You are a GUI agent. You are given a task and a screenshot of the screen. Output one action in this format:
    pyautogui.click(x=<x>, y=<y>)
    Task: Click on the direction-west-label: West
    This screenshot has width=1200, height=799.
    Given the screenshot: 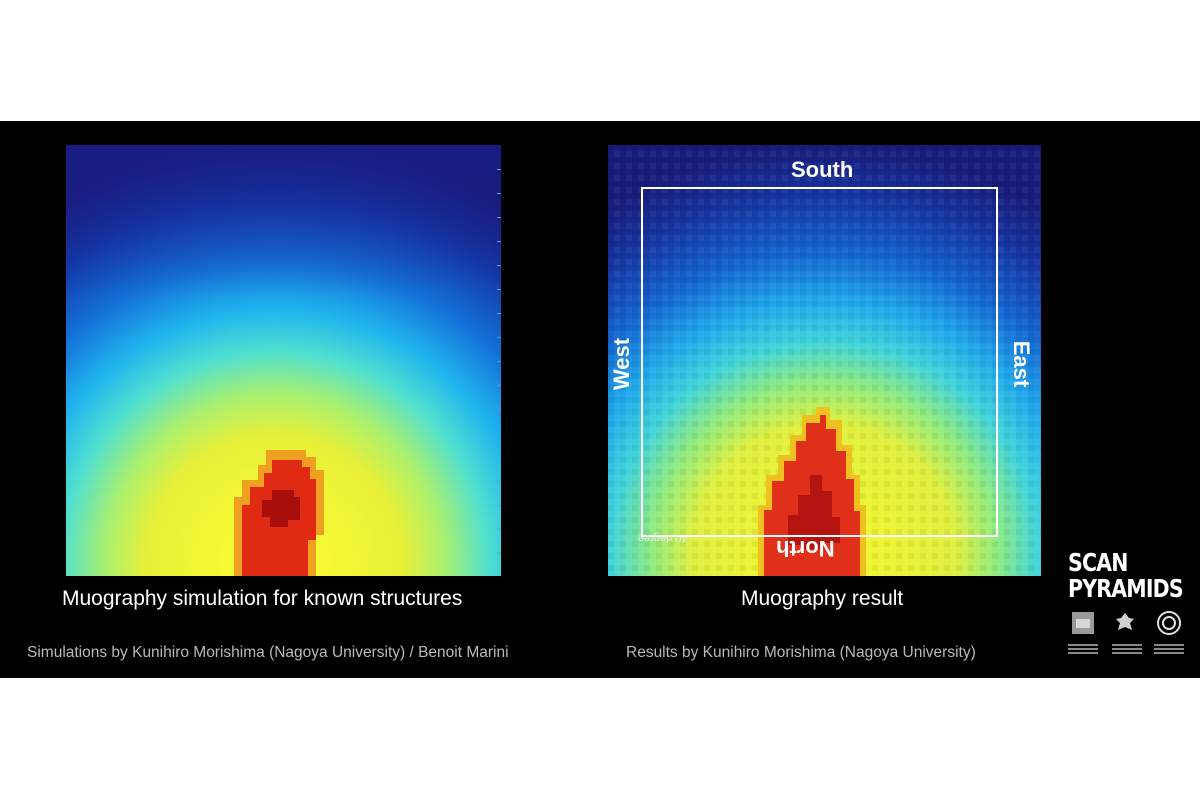 What is the action you would take?
    pyautogui.click(x=622, y=364)
    